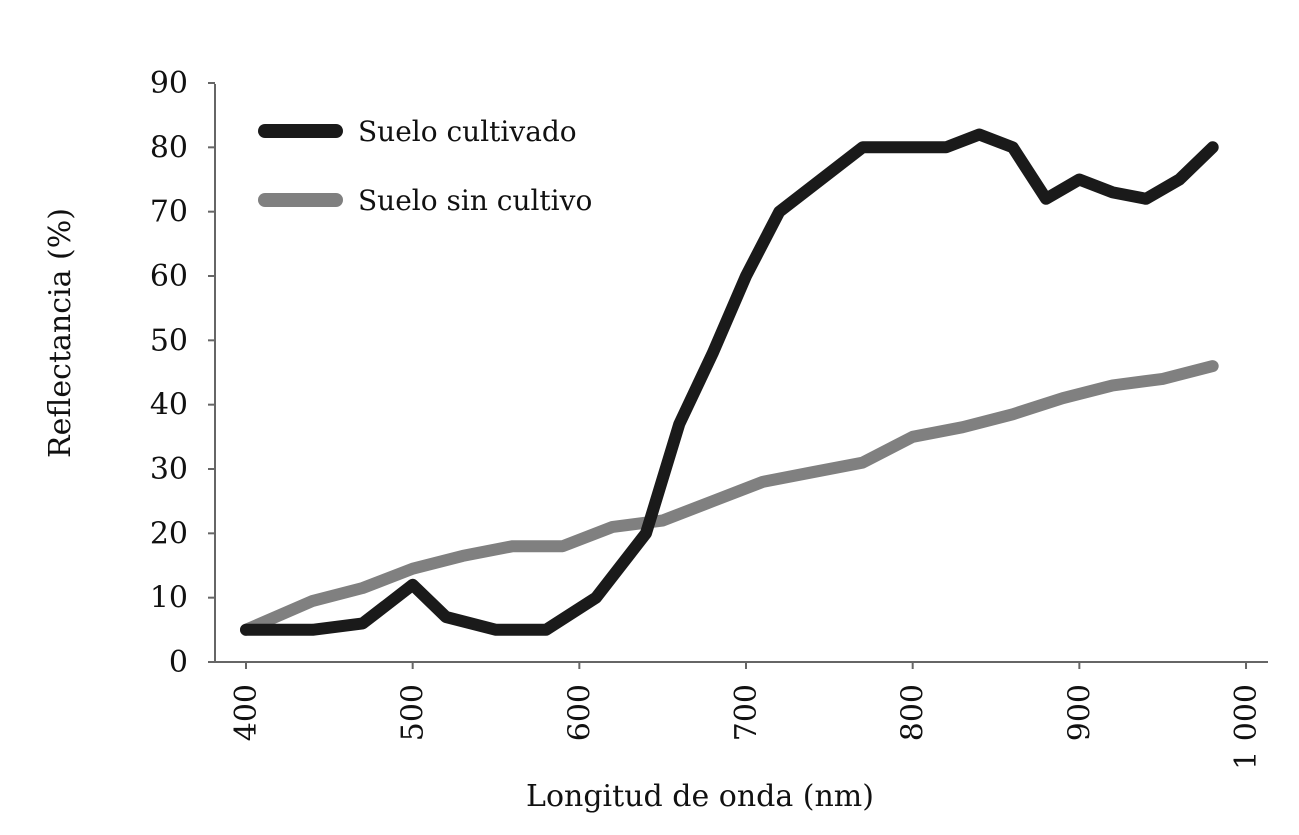  I want to click on y-tick-label: 60, so click(169, 276).